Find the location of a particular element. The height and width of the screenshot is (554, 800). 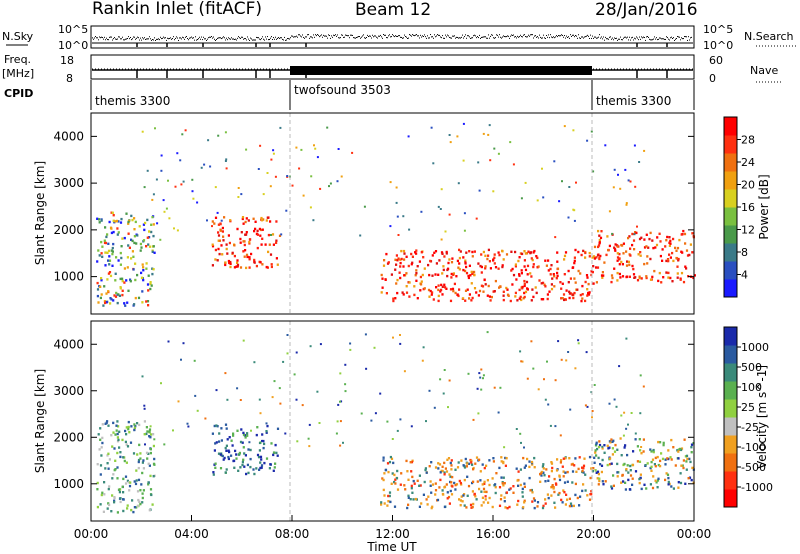

velocity-y-label: Slant Range [km] is located at coordinates (40, 421).